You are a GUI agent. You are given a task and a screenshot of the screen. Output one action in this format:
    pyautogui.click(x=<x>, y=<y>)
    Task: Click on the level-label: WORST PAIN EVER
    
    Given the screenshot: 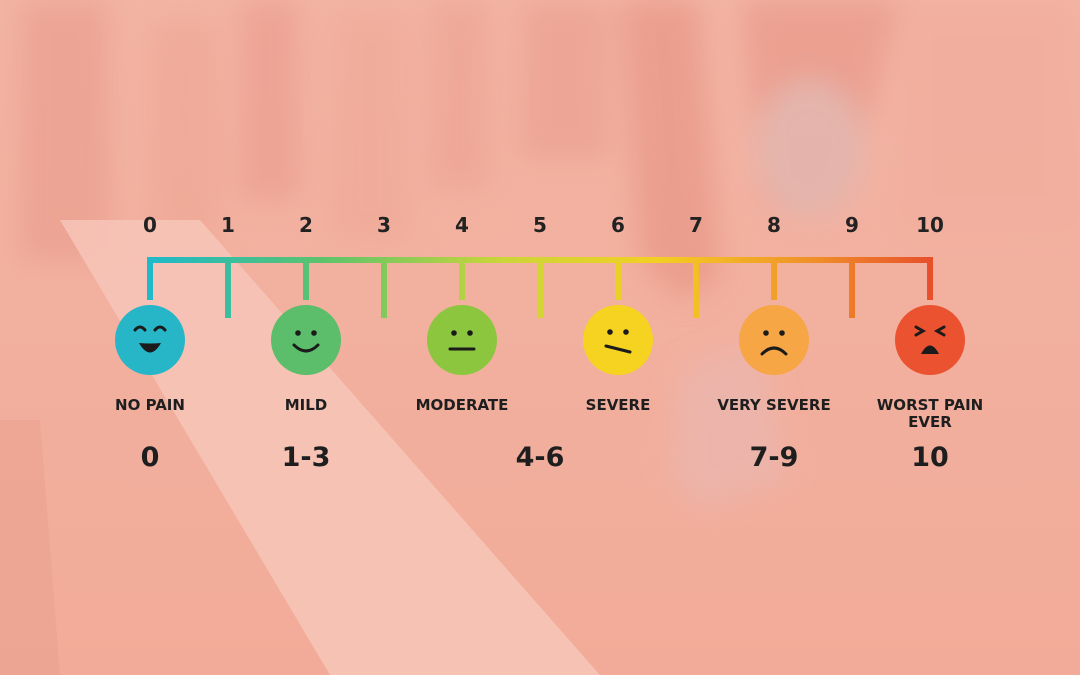 What is the action you would take?
    pyautogui.click(x=930, y=413)
    